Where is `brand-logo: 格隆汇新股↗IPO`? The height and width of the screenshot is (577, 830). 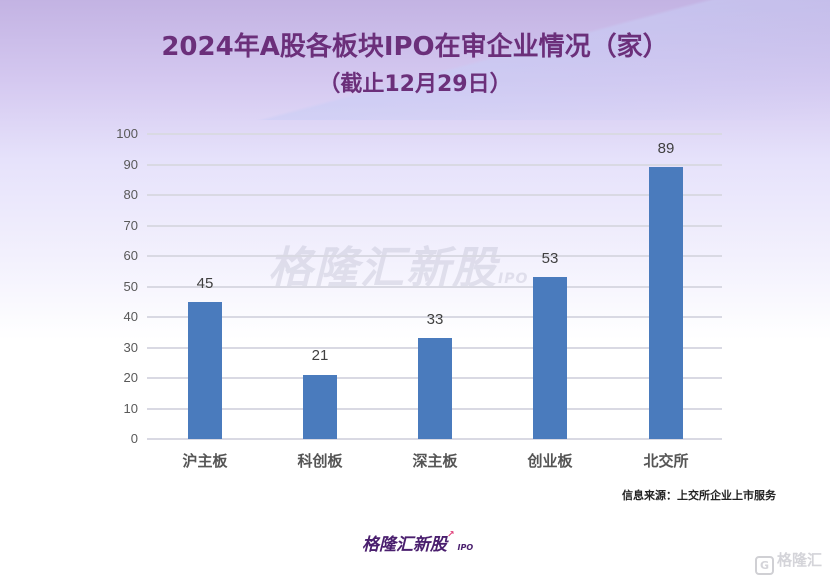 brand-logo: 格隆汇新股↗IPO is located at coordinates (417, 542).